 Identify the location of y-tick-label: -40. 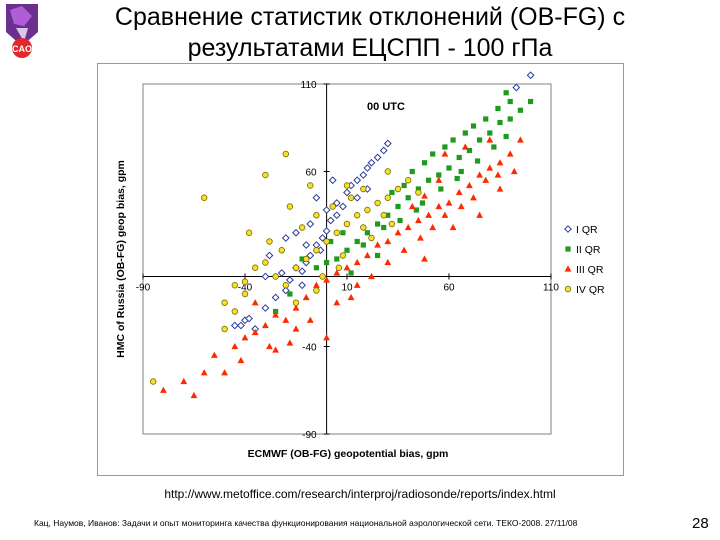
(309, 348).